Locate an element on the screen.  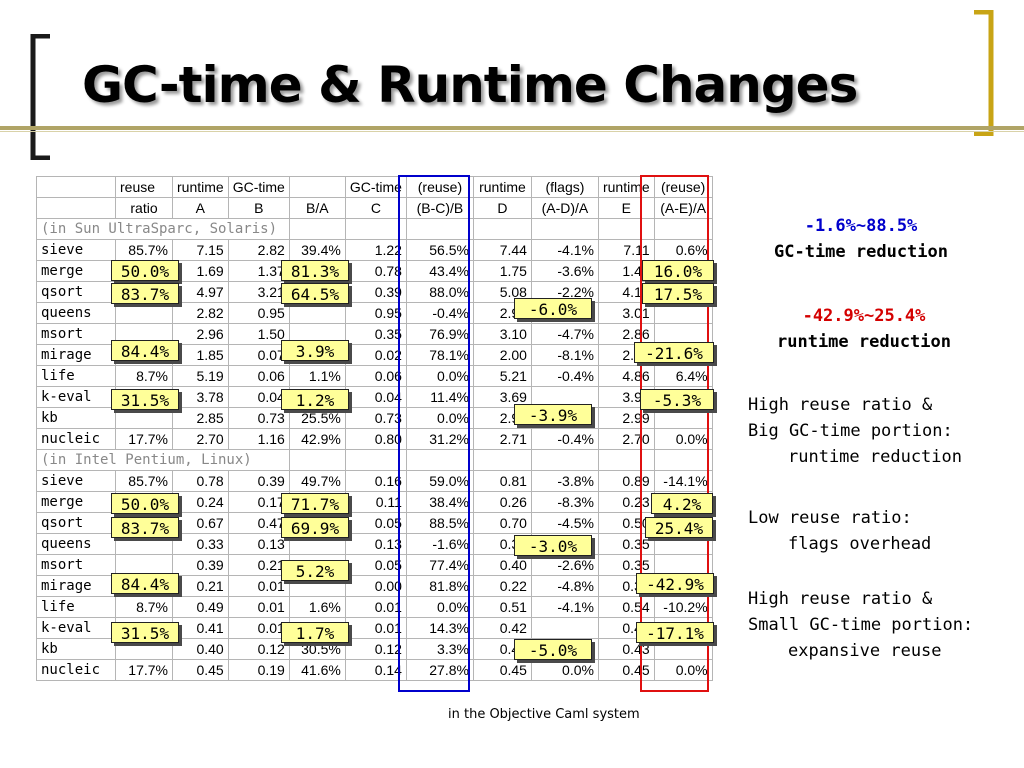
callout-value: -17.1% is located at coordinates (675, 632).